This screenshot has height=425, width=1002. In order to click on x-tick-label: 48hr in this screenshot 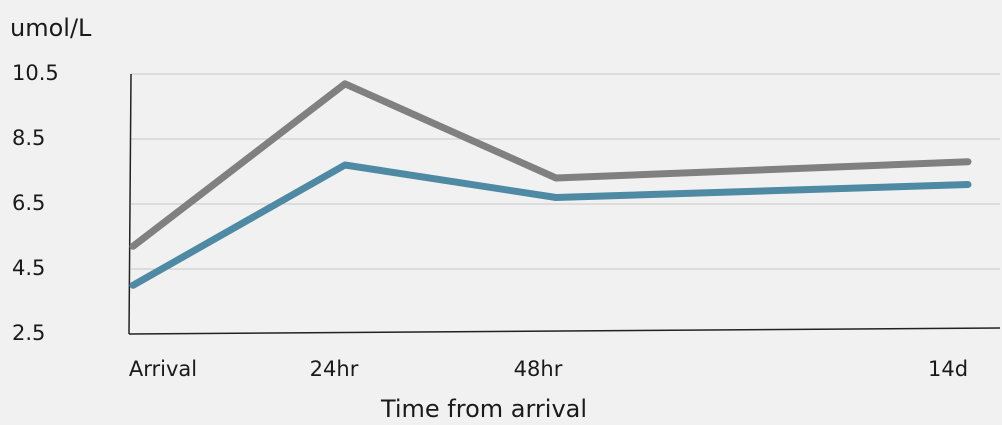, I will do `click(538, 369)`.